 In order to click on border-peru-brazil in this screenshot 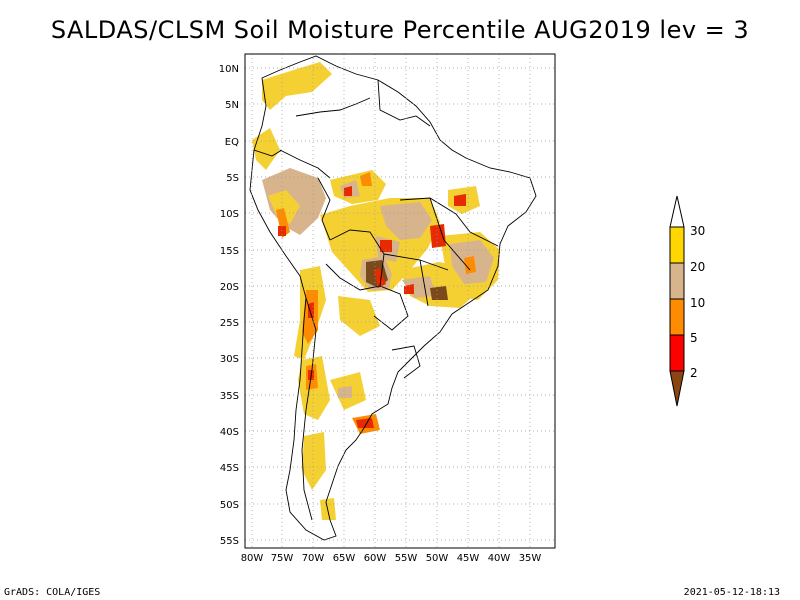, I will do `click(324, 209)`.